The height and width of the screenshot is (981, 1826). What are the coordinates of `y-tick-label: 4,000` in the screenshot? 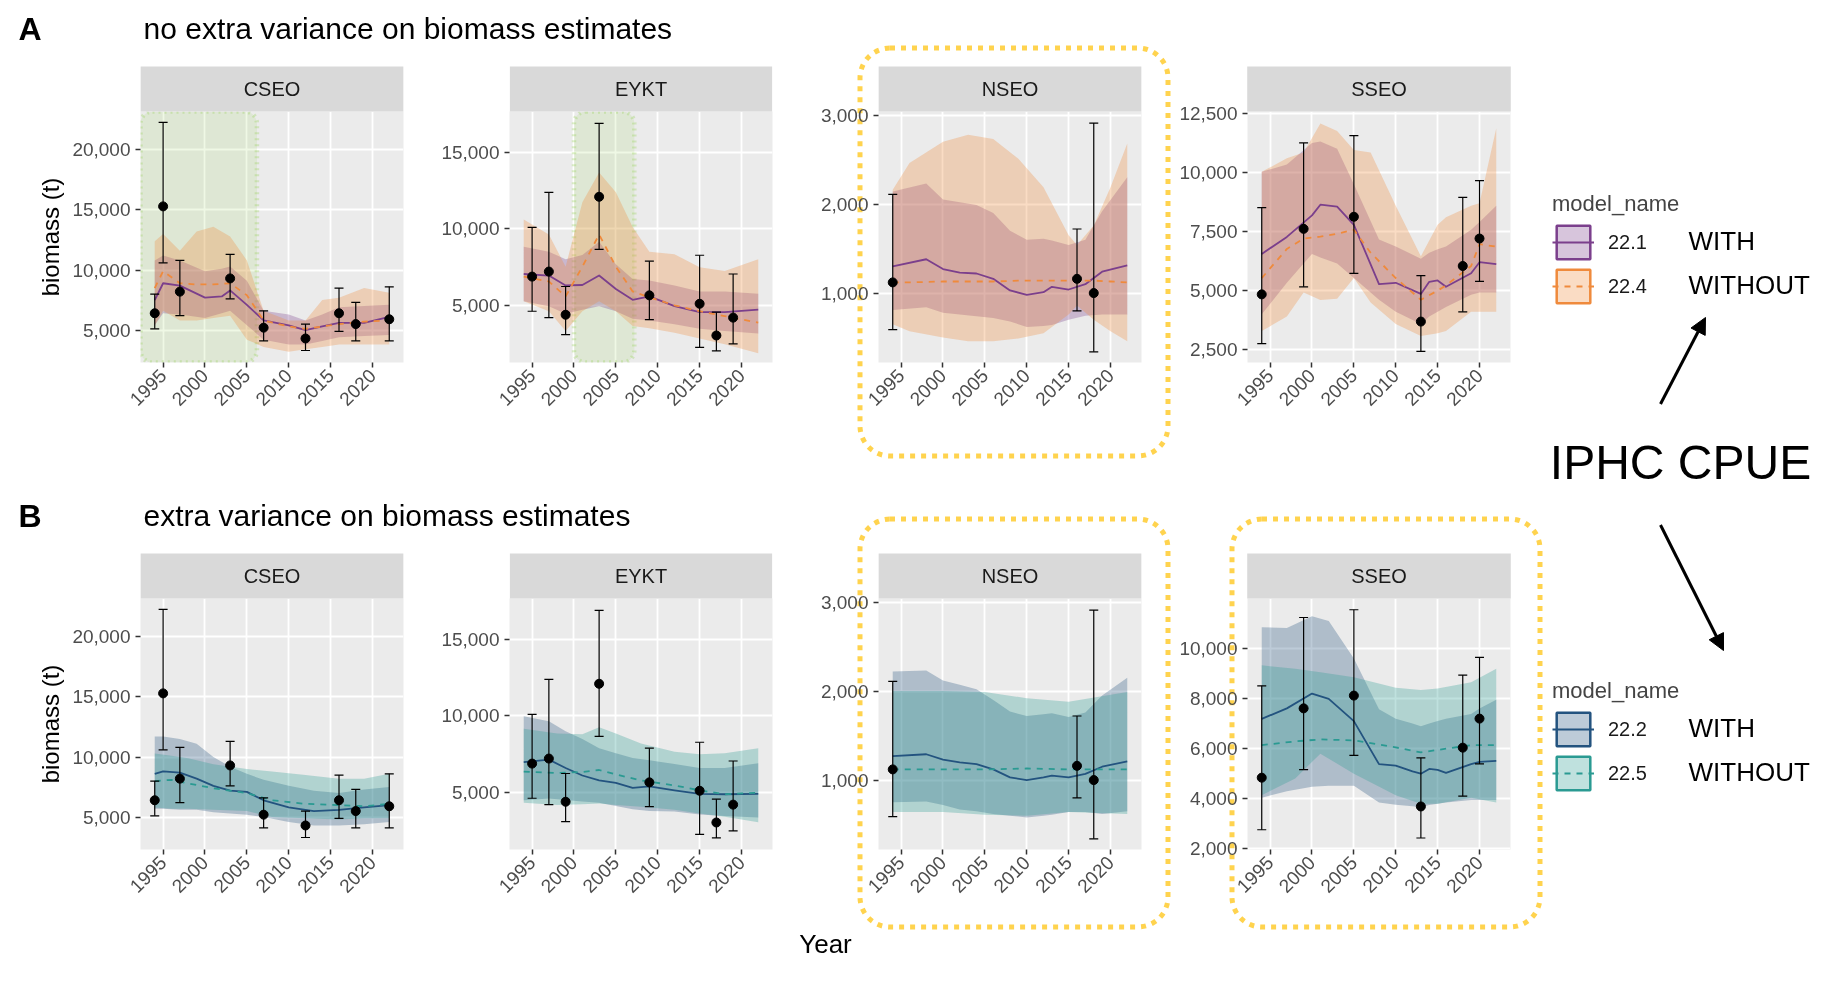 It's located at (1213, 799).